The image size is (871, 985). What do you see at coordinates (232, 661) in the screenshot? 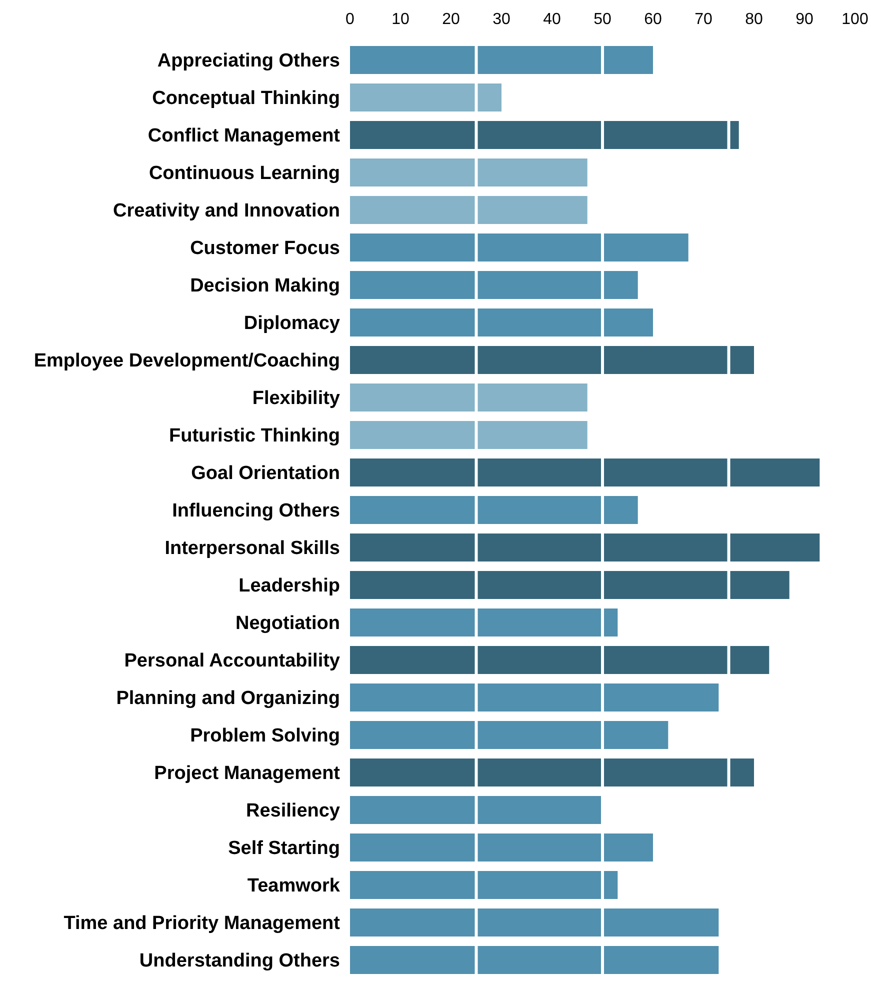
I see `y-tick-label: Personal Accountability` at bounding box center [232, 661].